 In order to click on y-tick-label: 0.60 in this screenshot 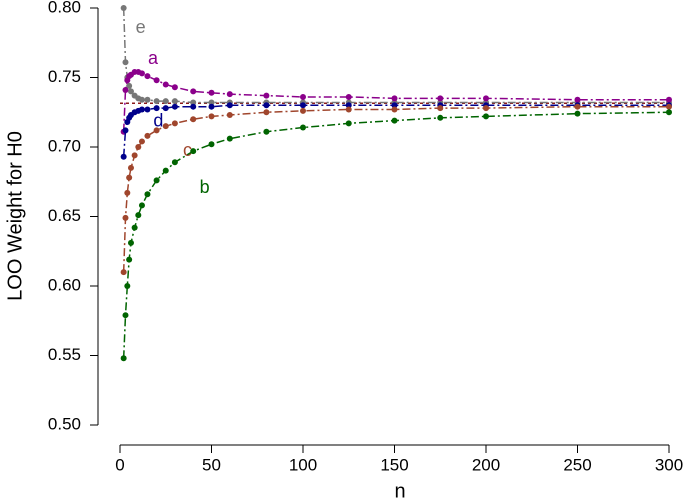, I will do `click(64, 284)`.